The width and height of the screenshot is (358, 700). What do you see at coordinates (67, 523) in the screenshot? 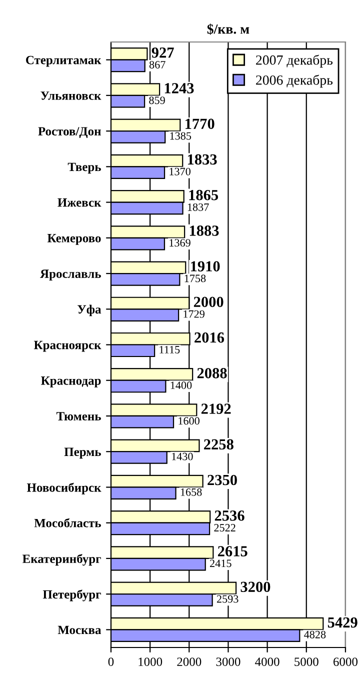
I see `y-tick-label: Мособласть` at bounding box center [67, 523].